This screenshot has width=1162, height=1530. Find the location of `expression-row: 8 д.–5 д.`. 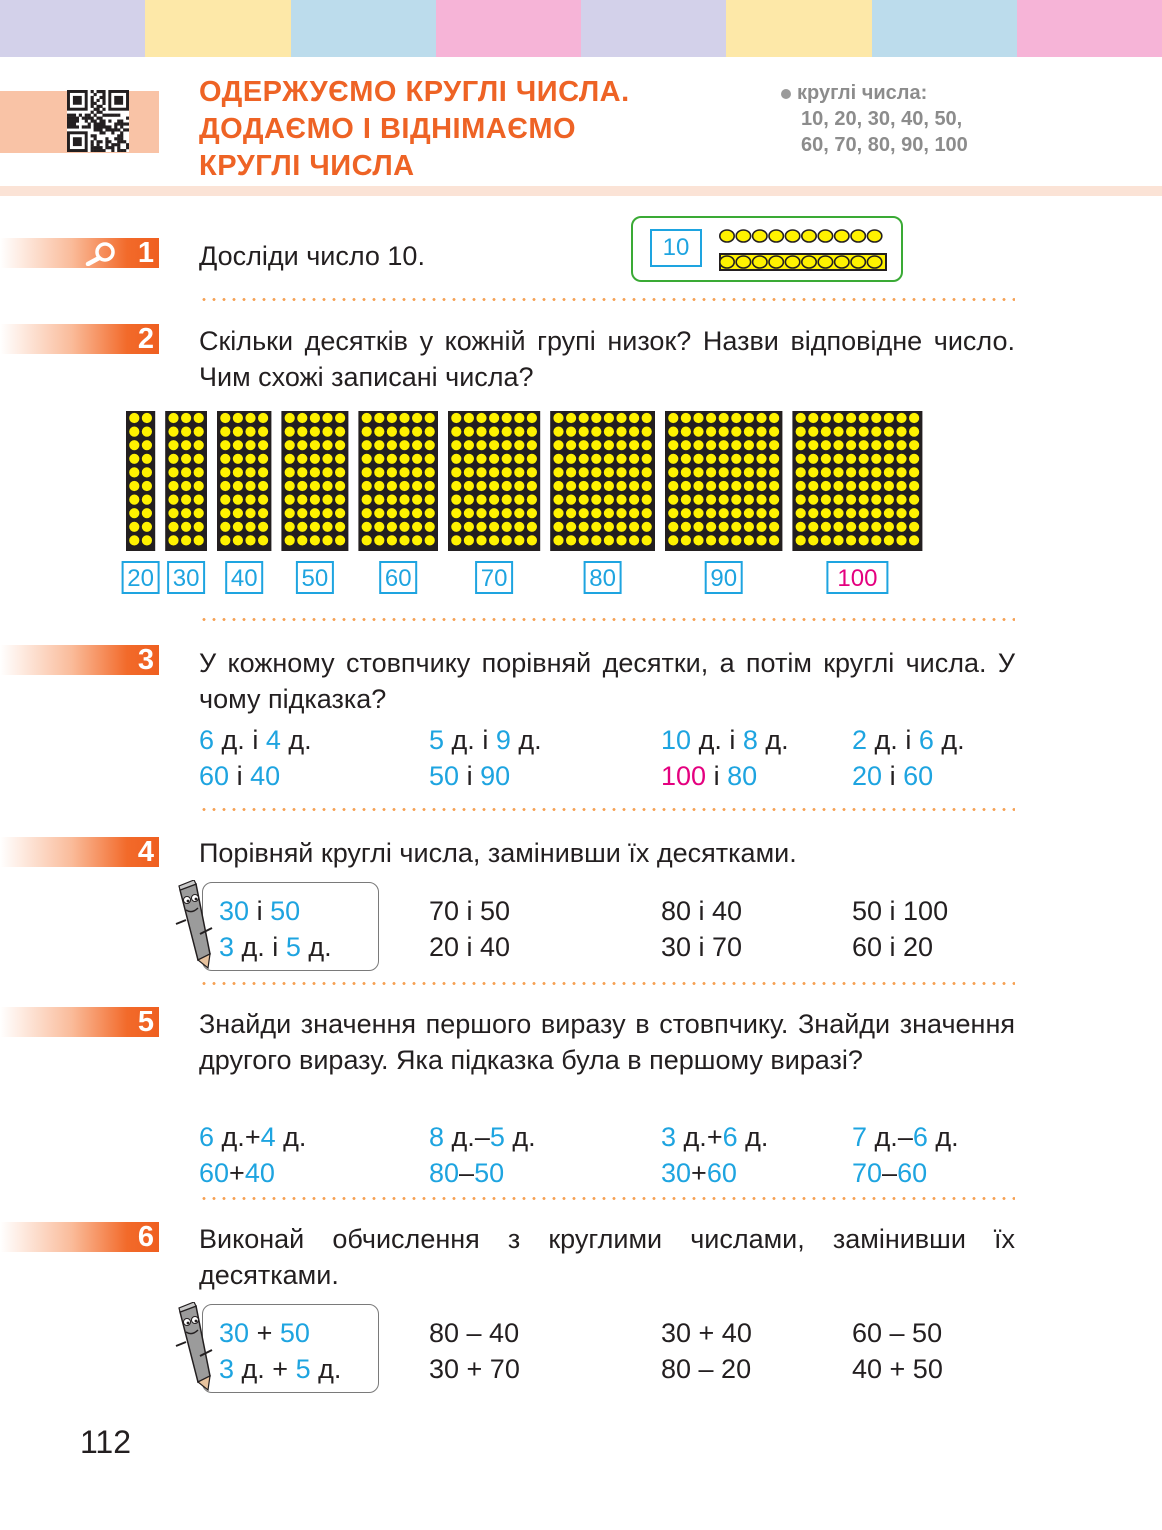

expression-row: 8 д.–5 д. is located at coordinates (482, 1137).